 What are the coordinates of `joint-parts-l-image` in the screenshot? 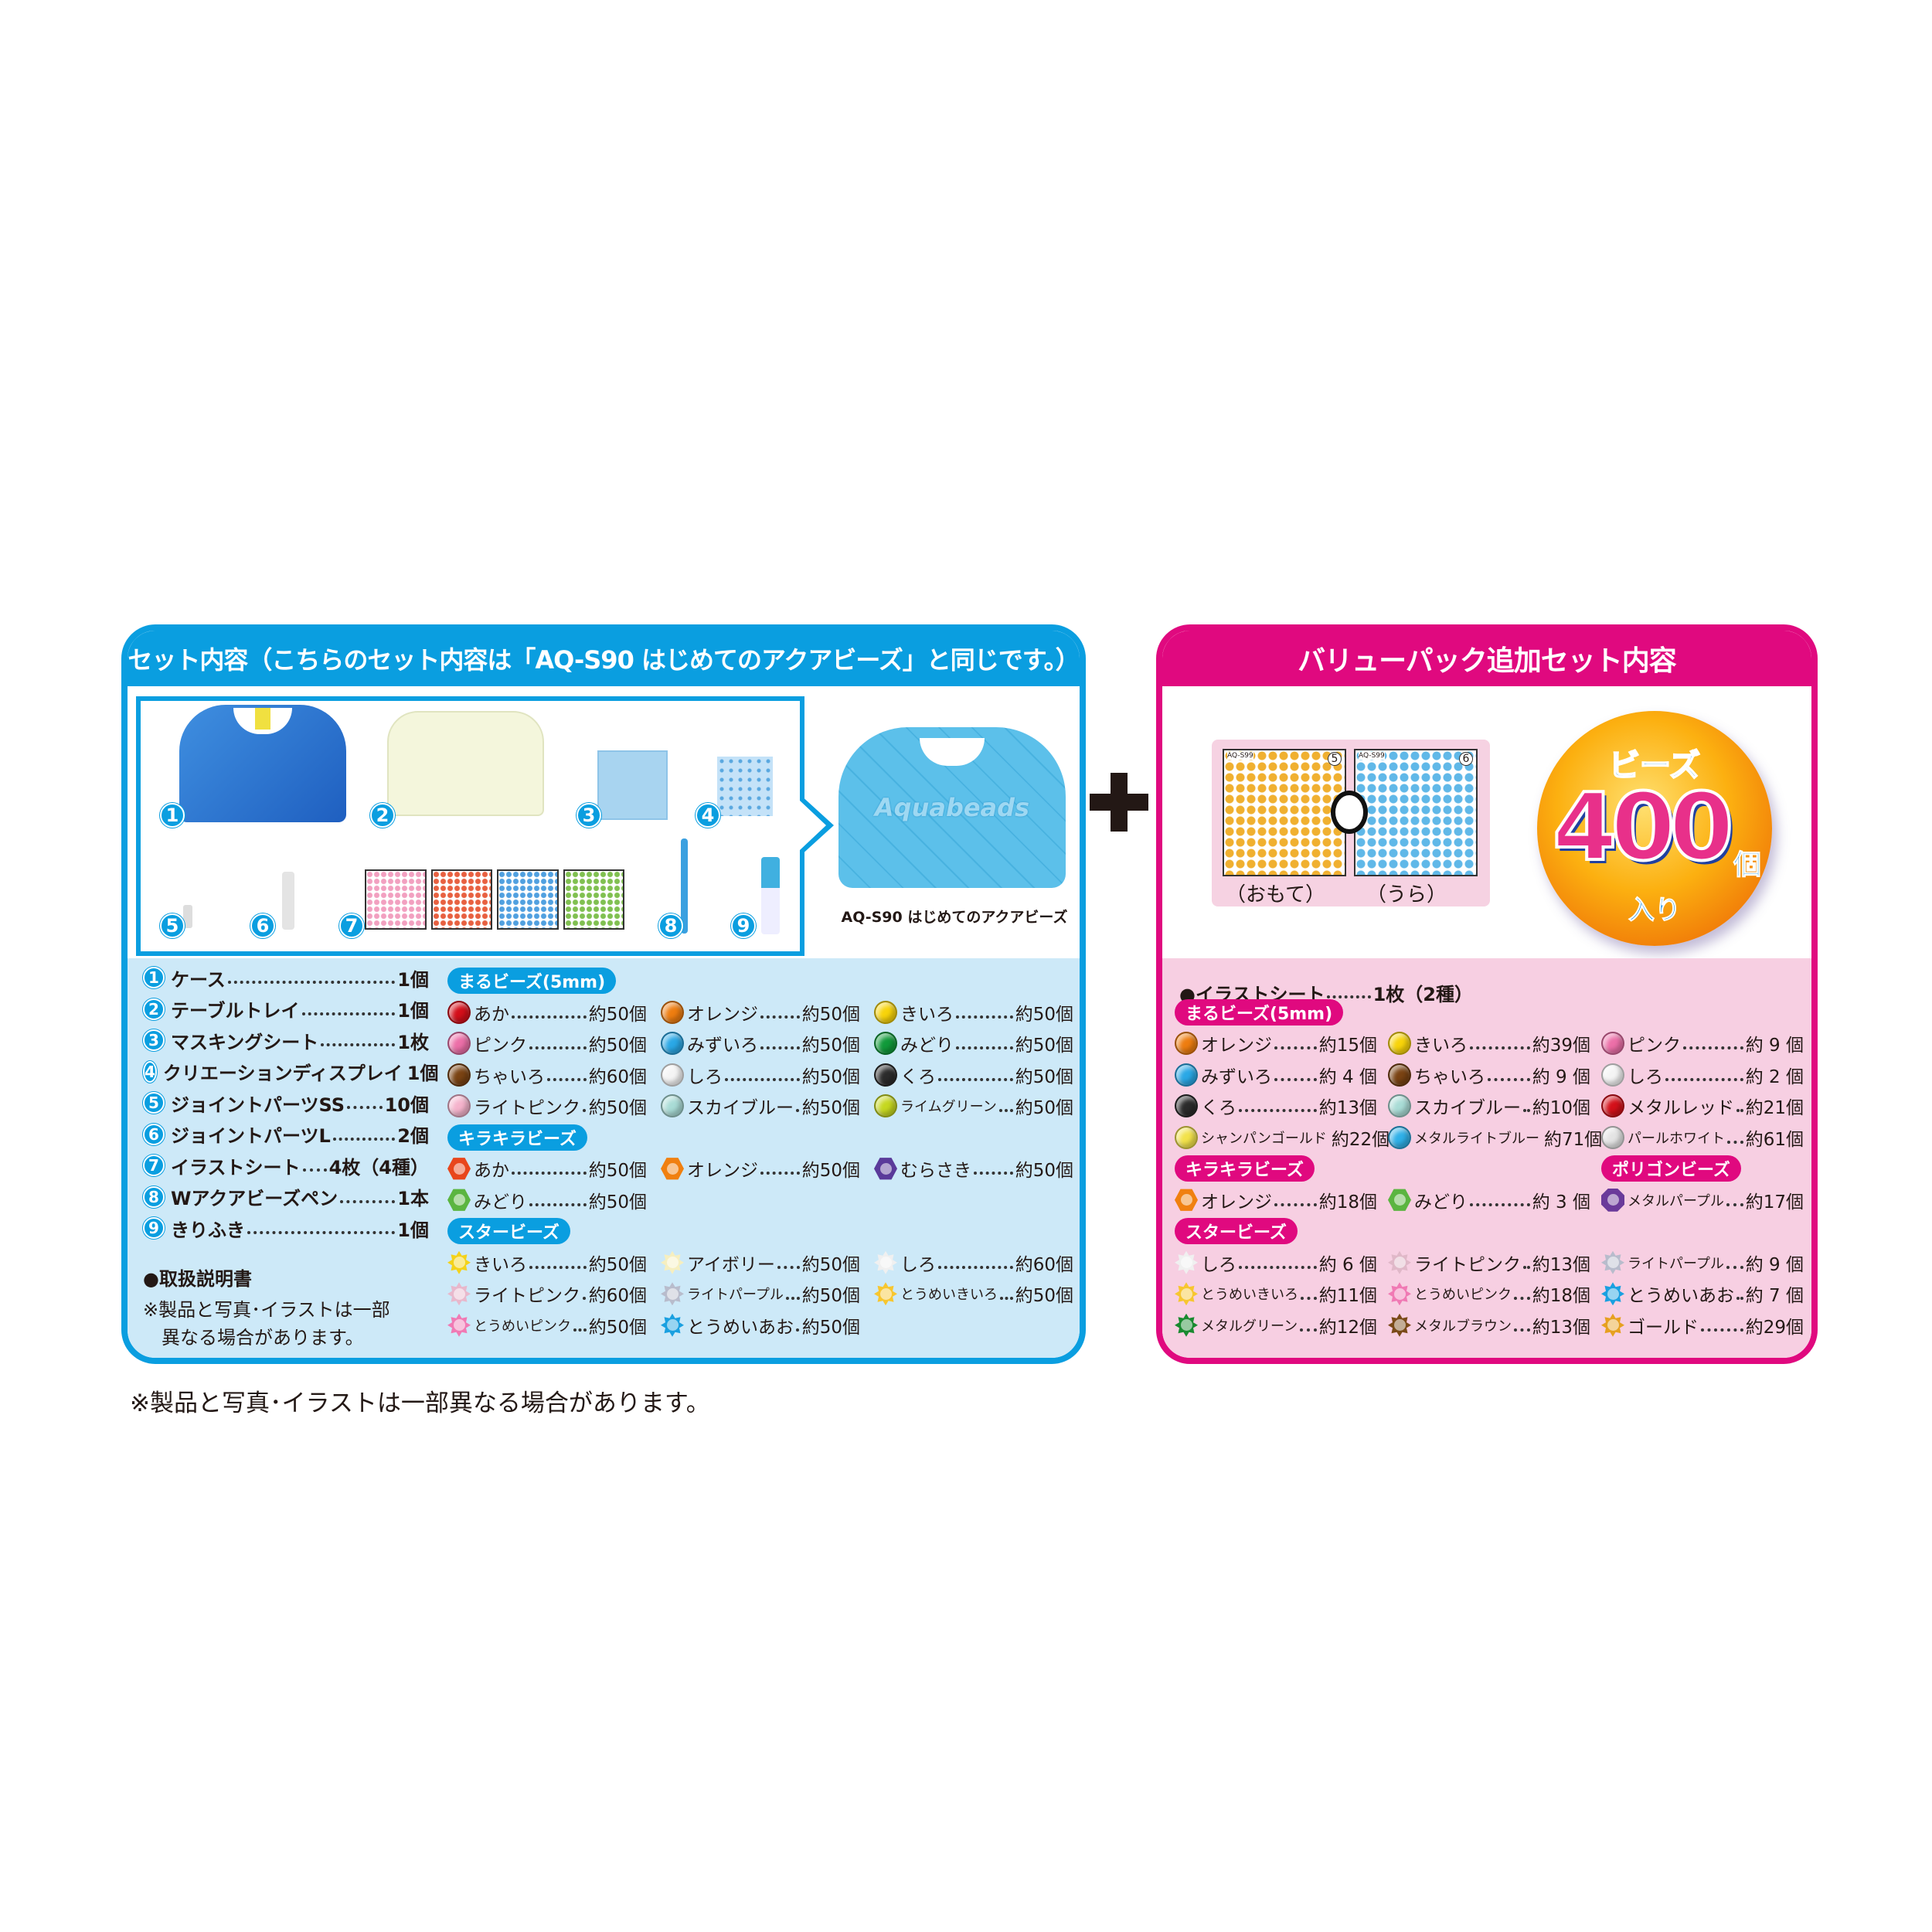 It's located at (288, 901).